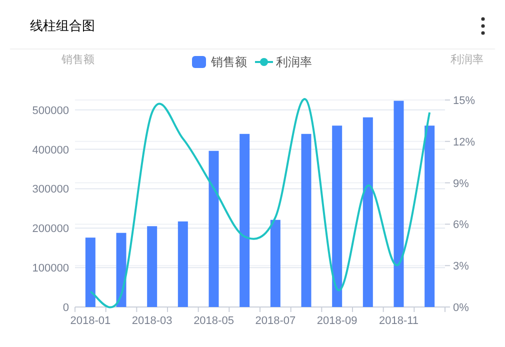  What do you see at coordinates (467, 59) in the screenshot?
I see `y2-axis-title: 利润率` at bounding box center [467, 59].